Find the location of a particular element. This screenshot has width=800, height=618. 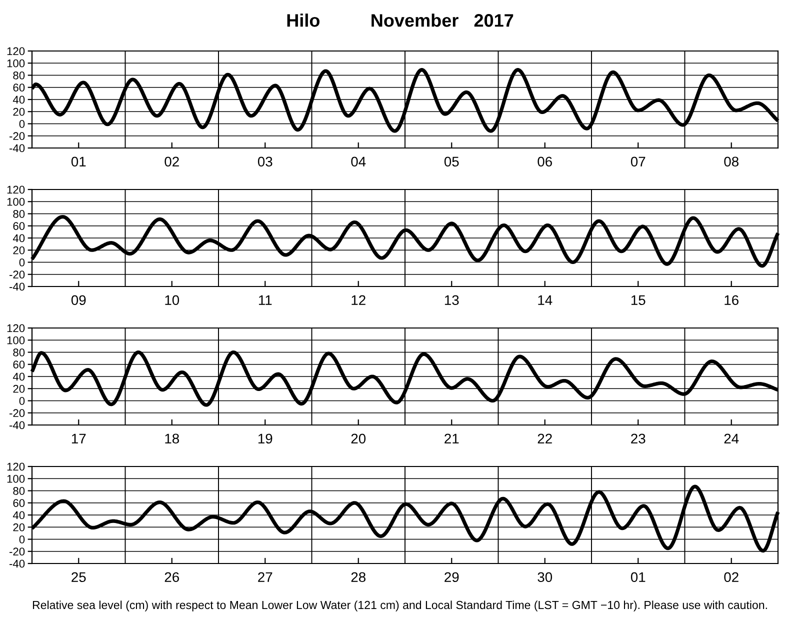

x-tick-label: 08 is located at coordinates (731, 161).